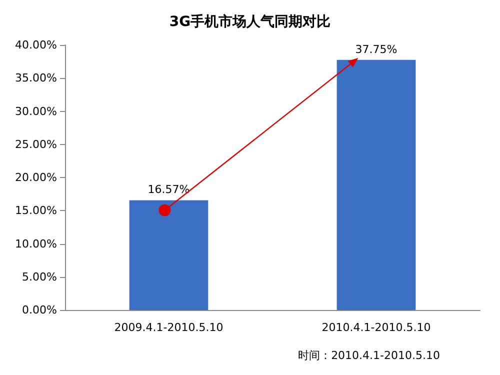 The height and width of the screenshot is (375, 500). I want to click on y-tick-label: 35.00%, so click(36, 78).